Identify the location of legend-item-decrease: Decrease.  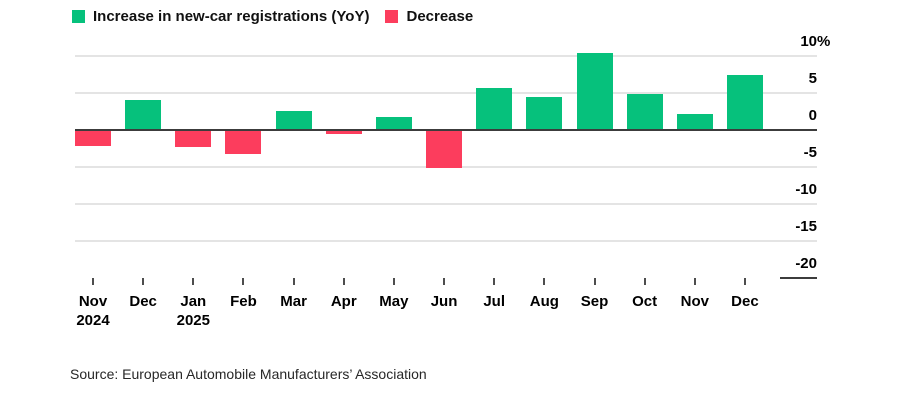
(429, 16).